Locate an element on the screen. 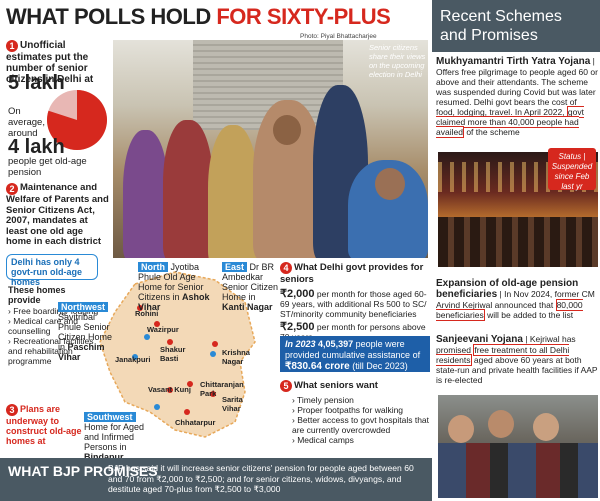  govt-heading: 4 What Delhi govt provides for seniors is located at coordinates (352, 273).